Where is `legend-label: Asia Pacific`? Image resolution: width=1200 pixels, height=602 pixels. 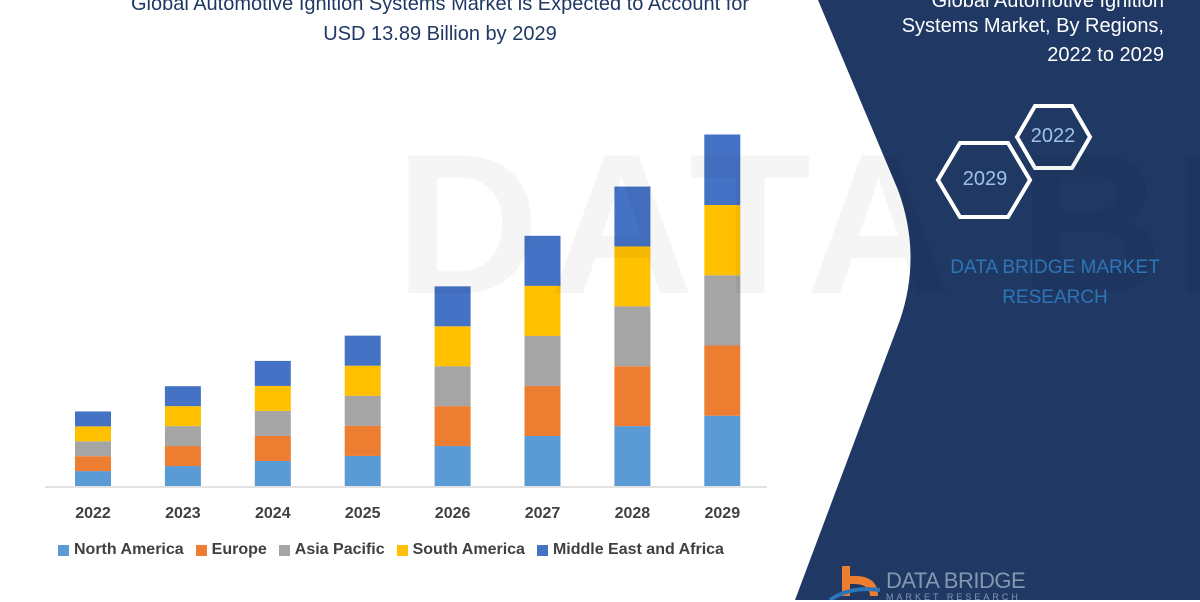 legend-label: Asia Pacific is located at coordinates (339, 549).